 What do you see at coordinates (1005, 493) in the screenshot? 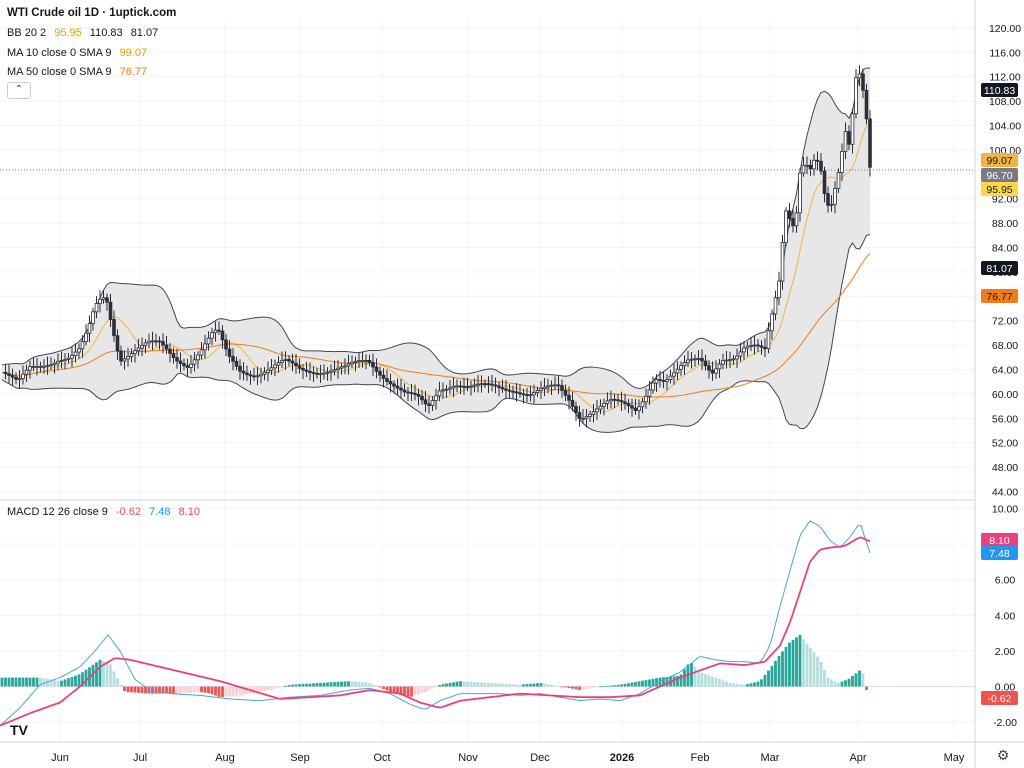
I see `price-tick-label: 44.00` at bounding box center [1005, 493].